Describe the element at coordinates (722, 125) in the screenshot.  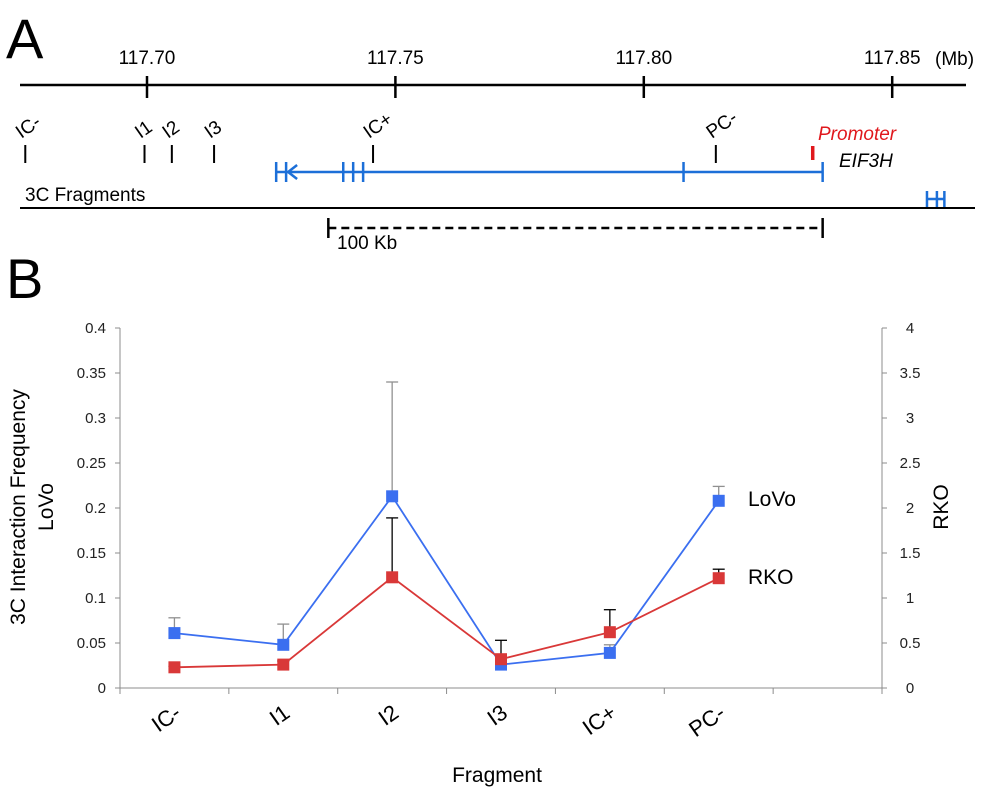
I see `fragment-label: PC-` at that location.